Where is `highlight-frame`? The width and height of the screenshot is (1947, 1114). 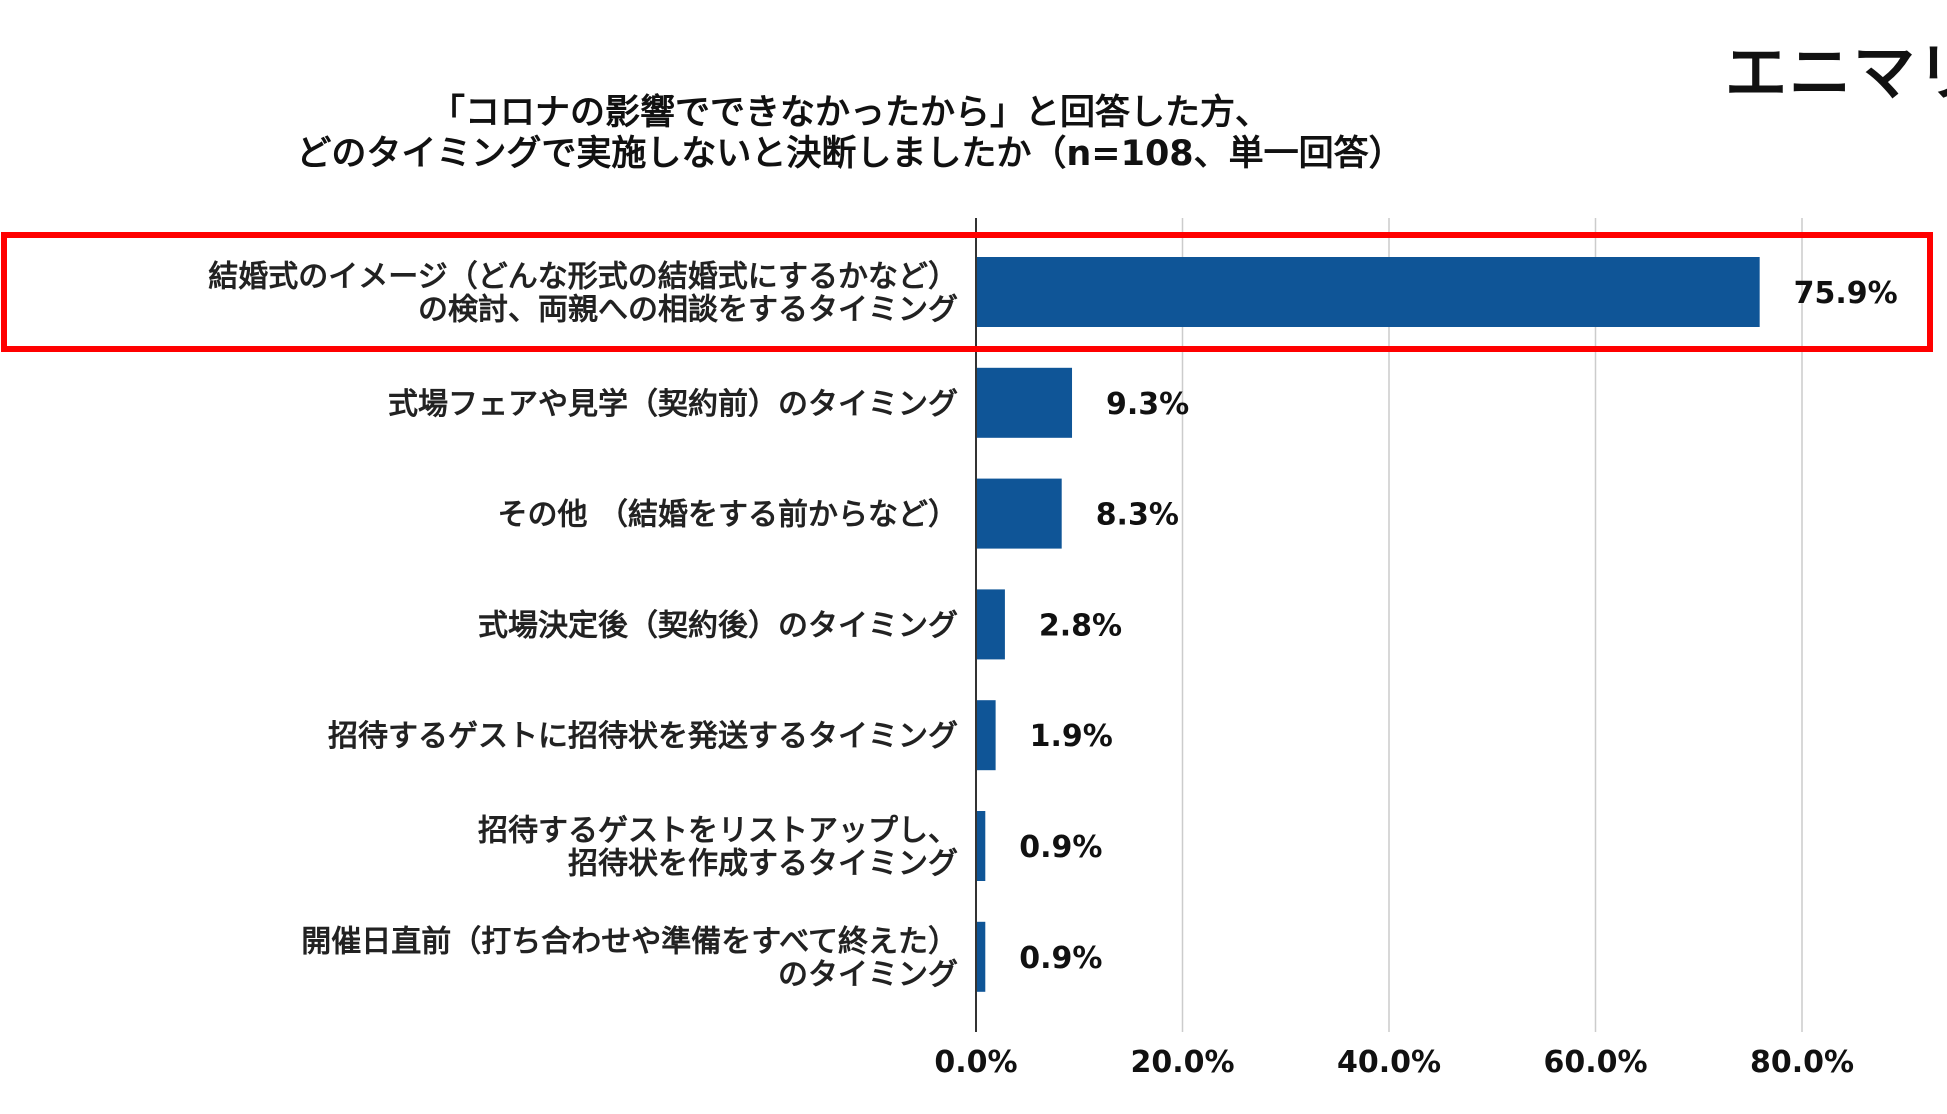 highlight-frame is located at coordinates (967, 292).